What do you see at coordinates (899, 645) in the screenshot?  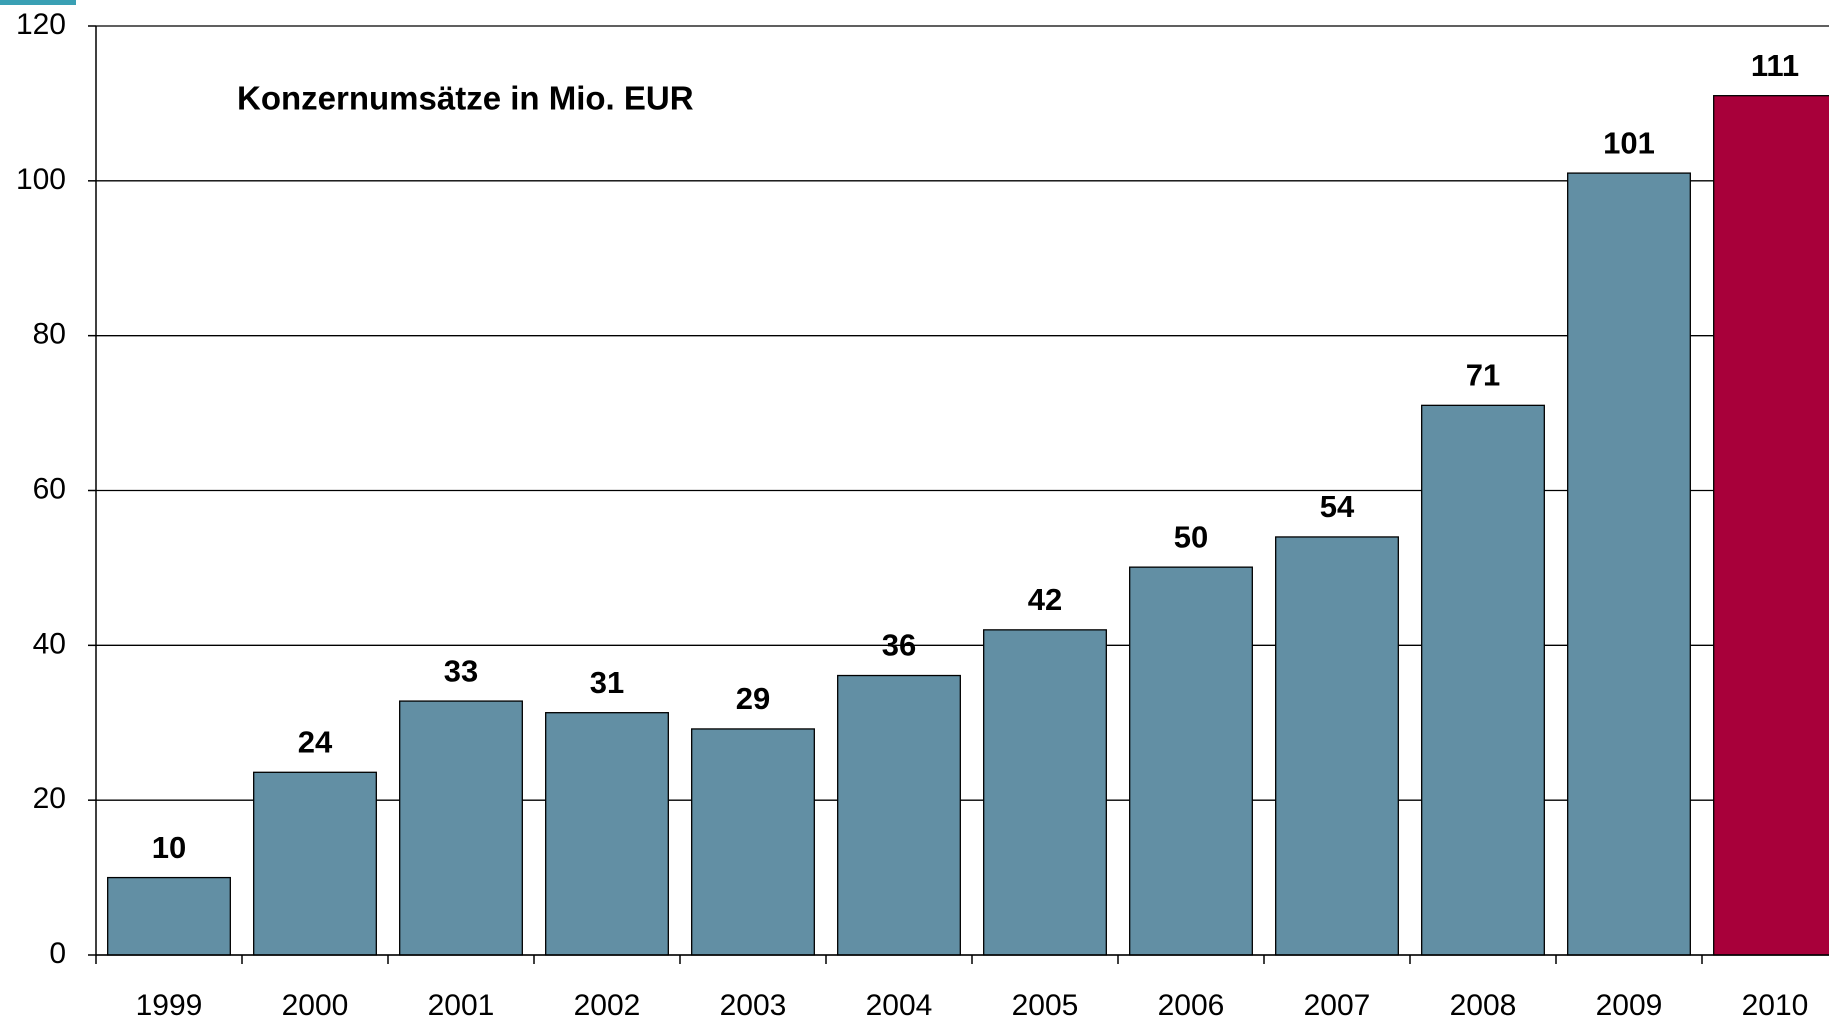 I see `value-label: 36` at bounding box center [899, 645].